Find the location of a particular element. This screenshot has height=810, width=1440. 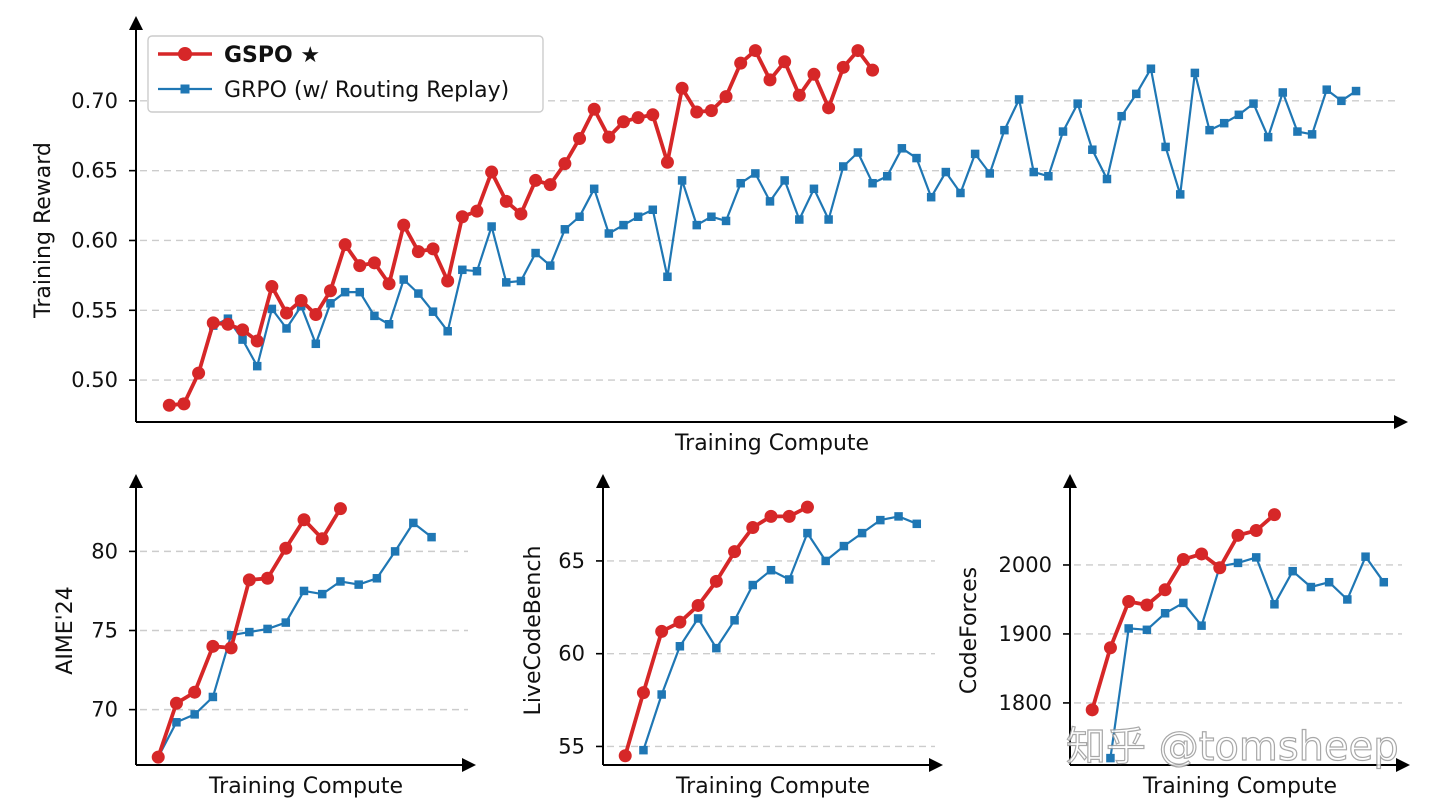

training-reward-y-tick-label: 0.60 is located at coordinates (94, 240).